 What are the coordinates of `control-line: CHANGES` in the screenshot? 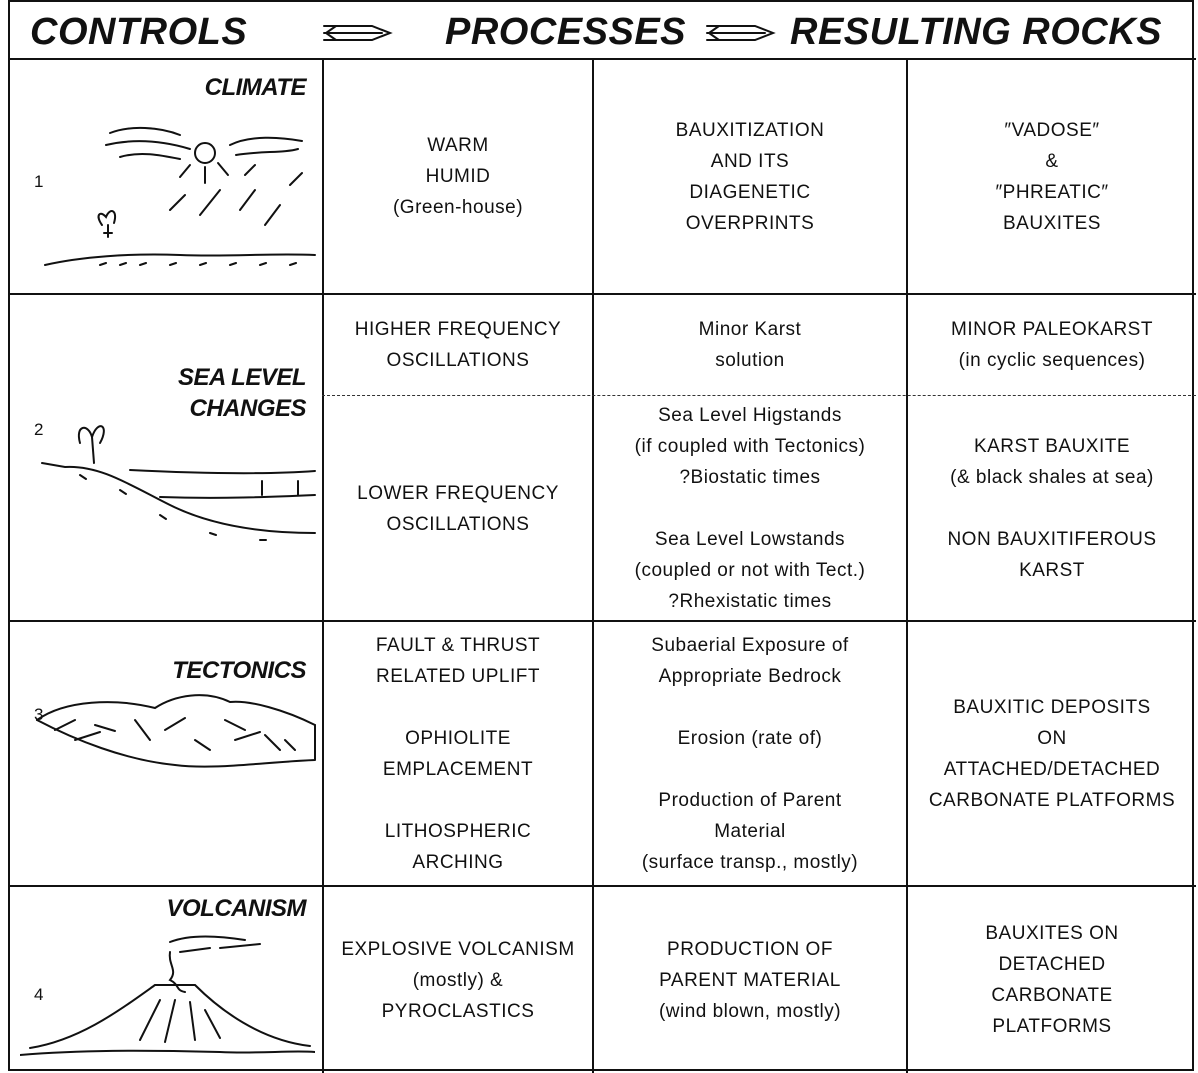 It's located at (247, 408).